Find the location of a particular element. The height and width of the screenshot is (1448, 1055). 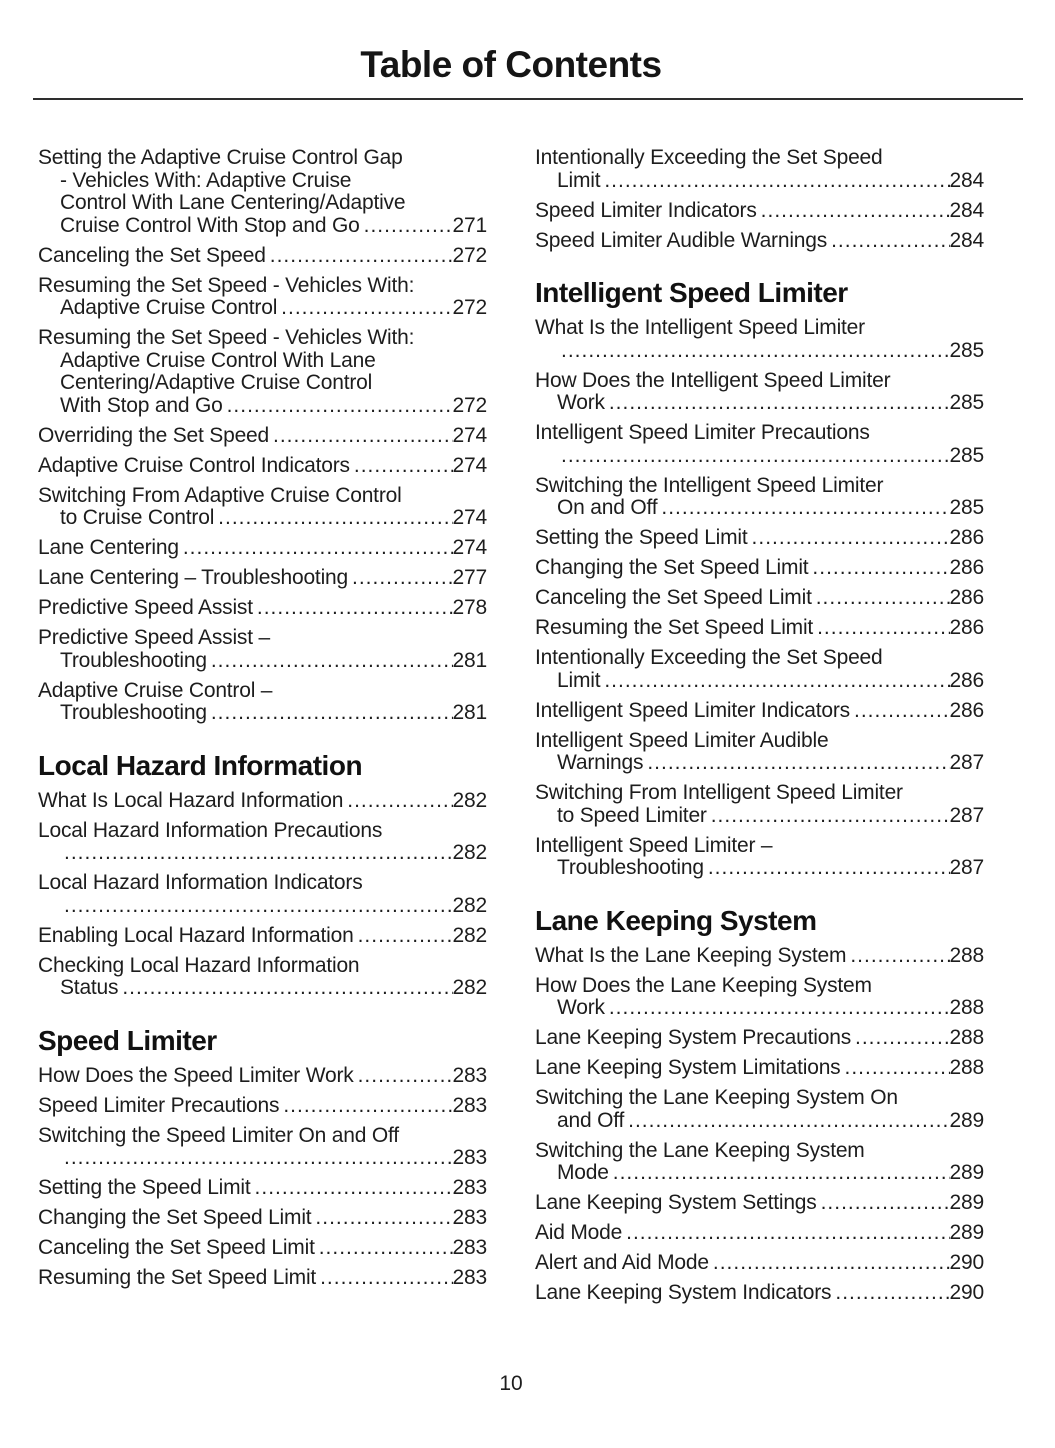

toc-entry-line: Enabling Local Hazard Information 282 is located at coordinates (262, 936).